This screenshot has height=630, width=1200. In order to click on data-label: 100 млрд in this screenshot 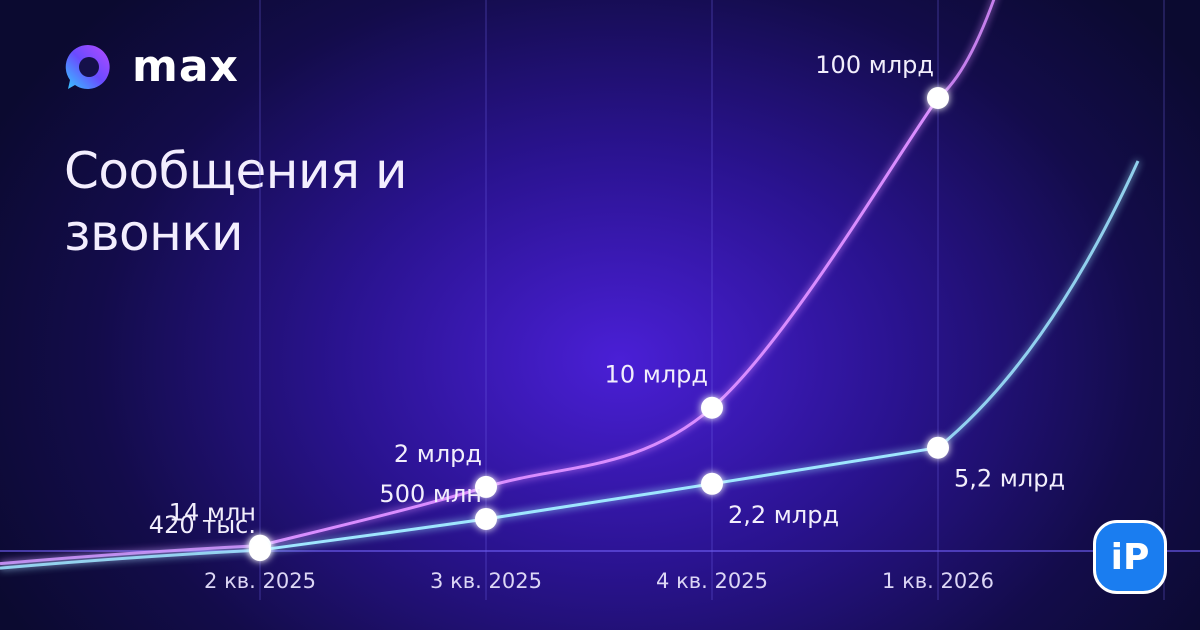, I will do `click(874, 65)`.